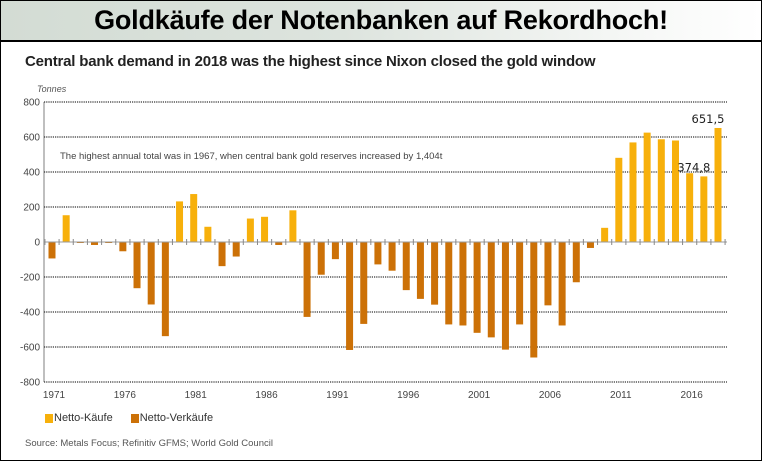 The width and height of the screenshot is (762, 461). I want to click on x-tick-label: 1991, so click(337, 395).